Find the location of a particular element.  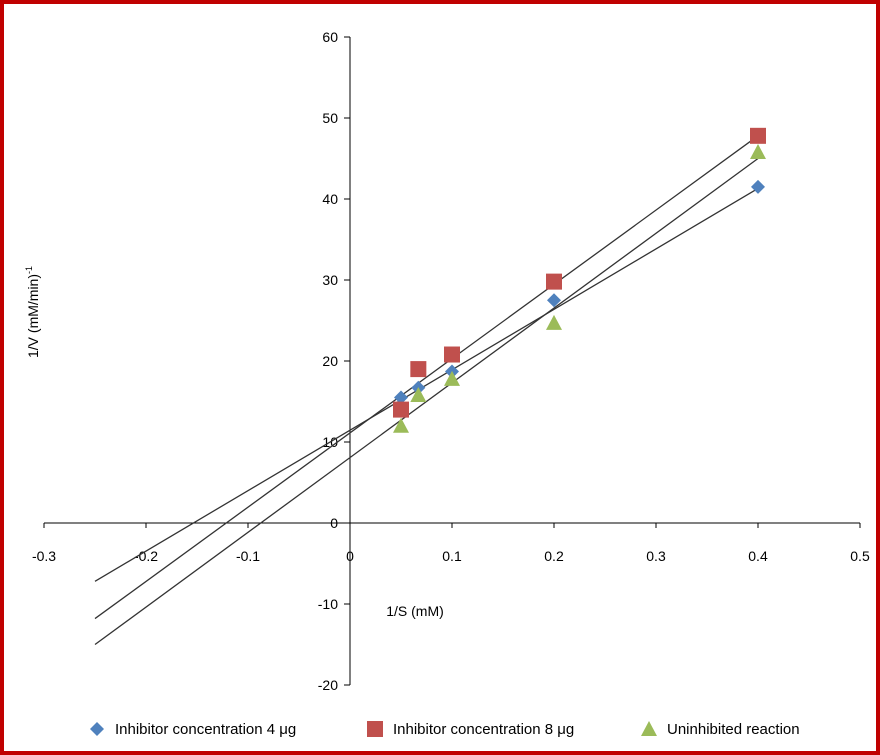

legend-marker-square is located at coordinates (375, 729).